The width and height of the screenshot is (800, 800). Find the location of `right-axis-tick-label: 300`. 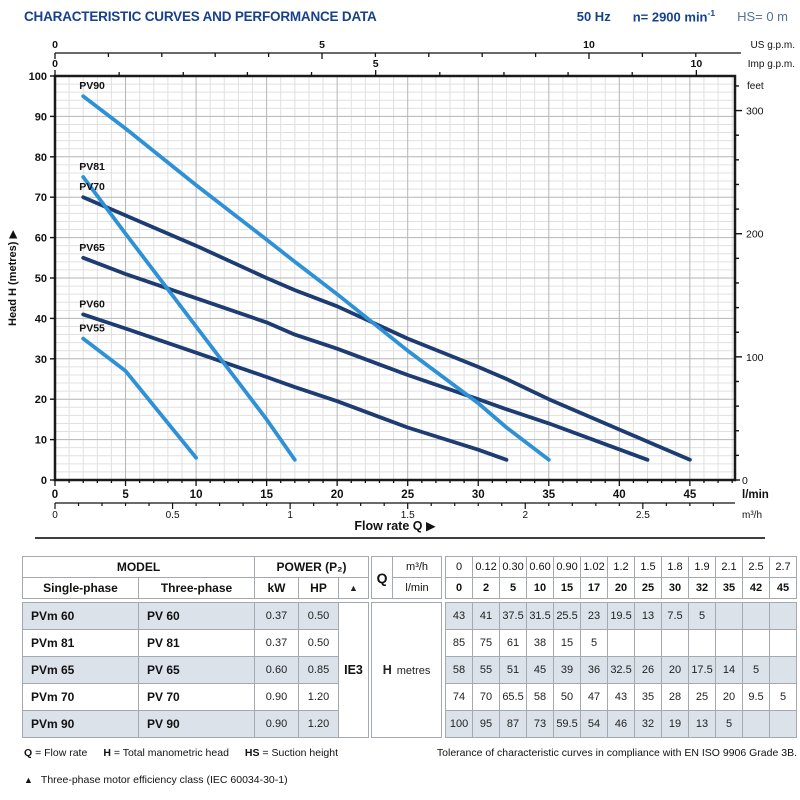

right-axis-tick-label: 300 is located at coordinates (755, 112).